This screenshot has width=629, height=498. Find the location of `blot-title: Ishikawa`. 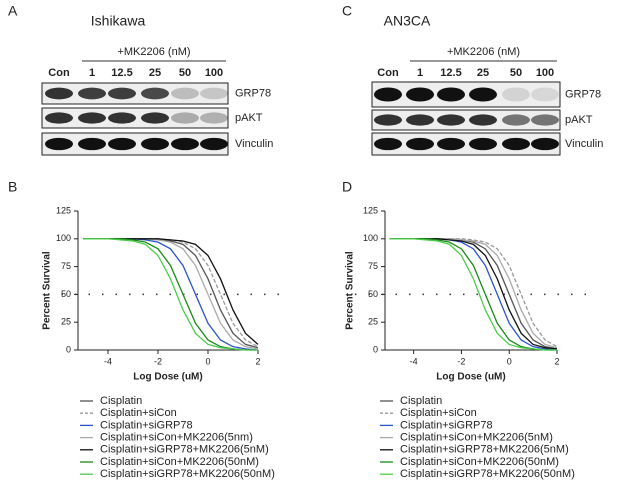

blot-title: Ishikawa is located at coordinates (118, 21).